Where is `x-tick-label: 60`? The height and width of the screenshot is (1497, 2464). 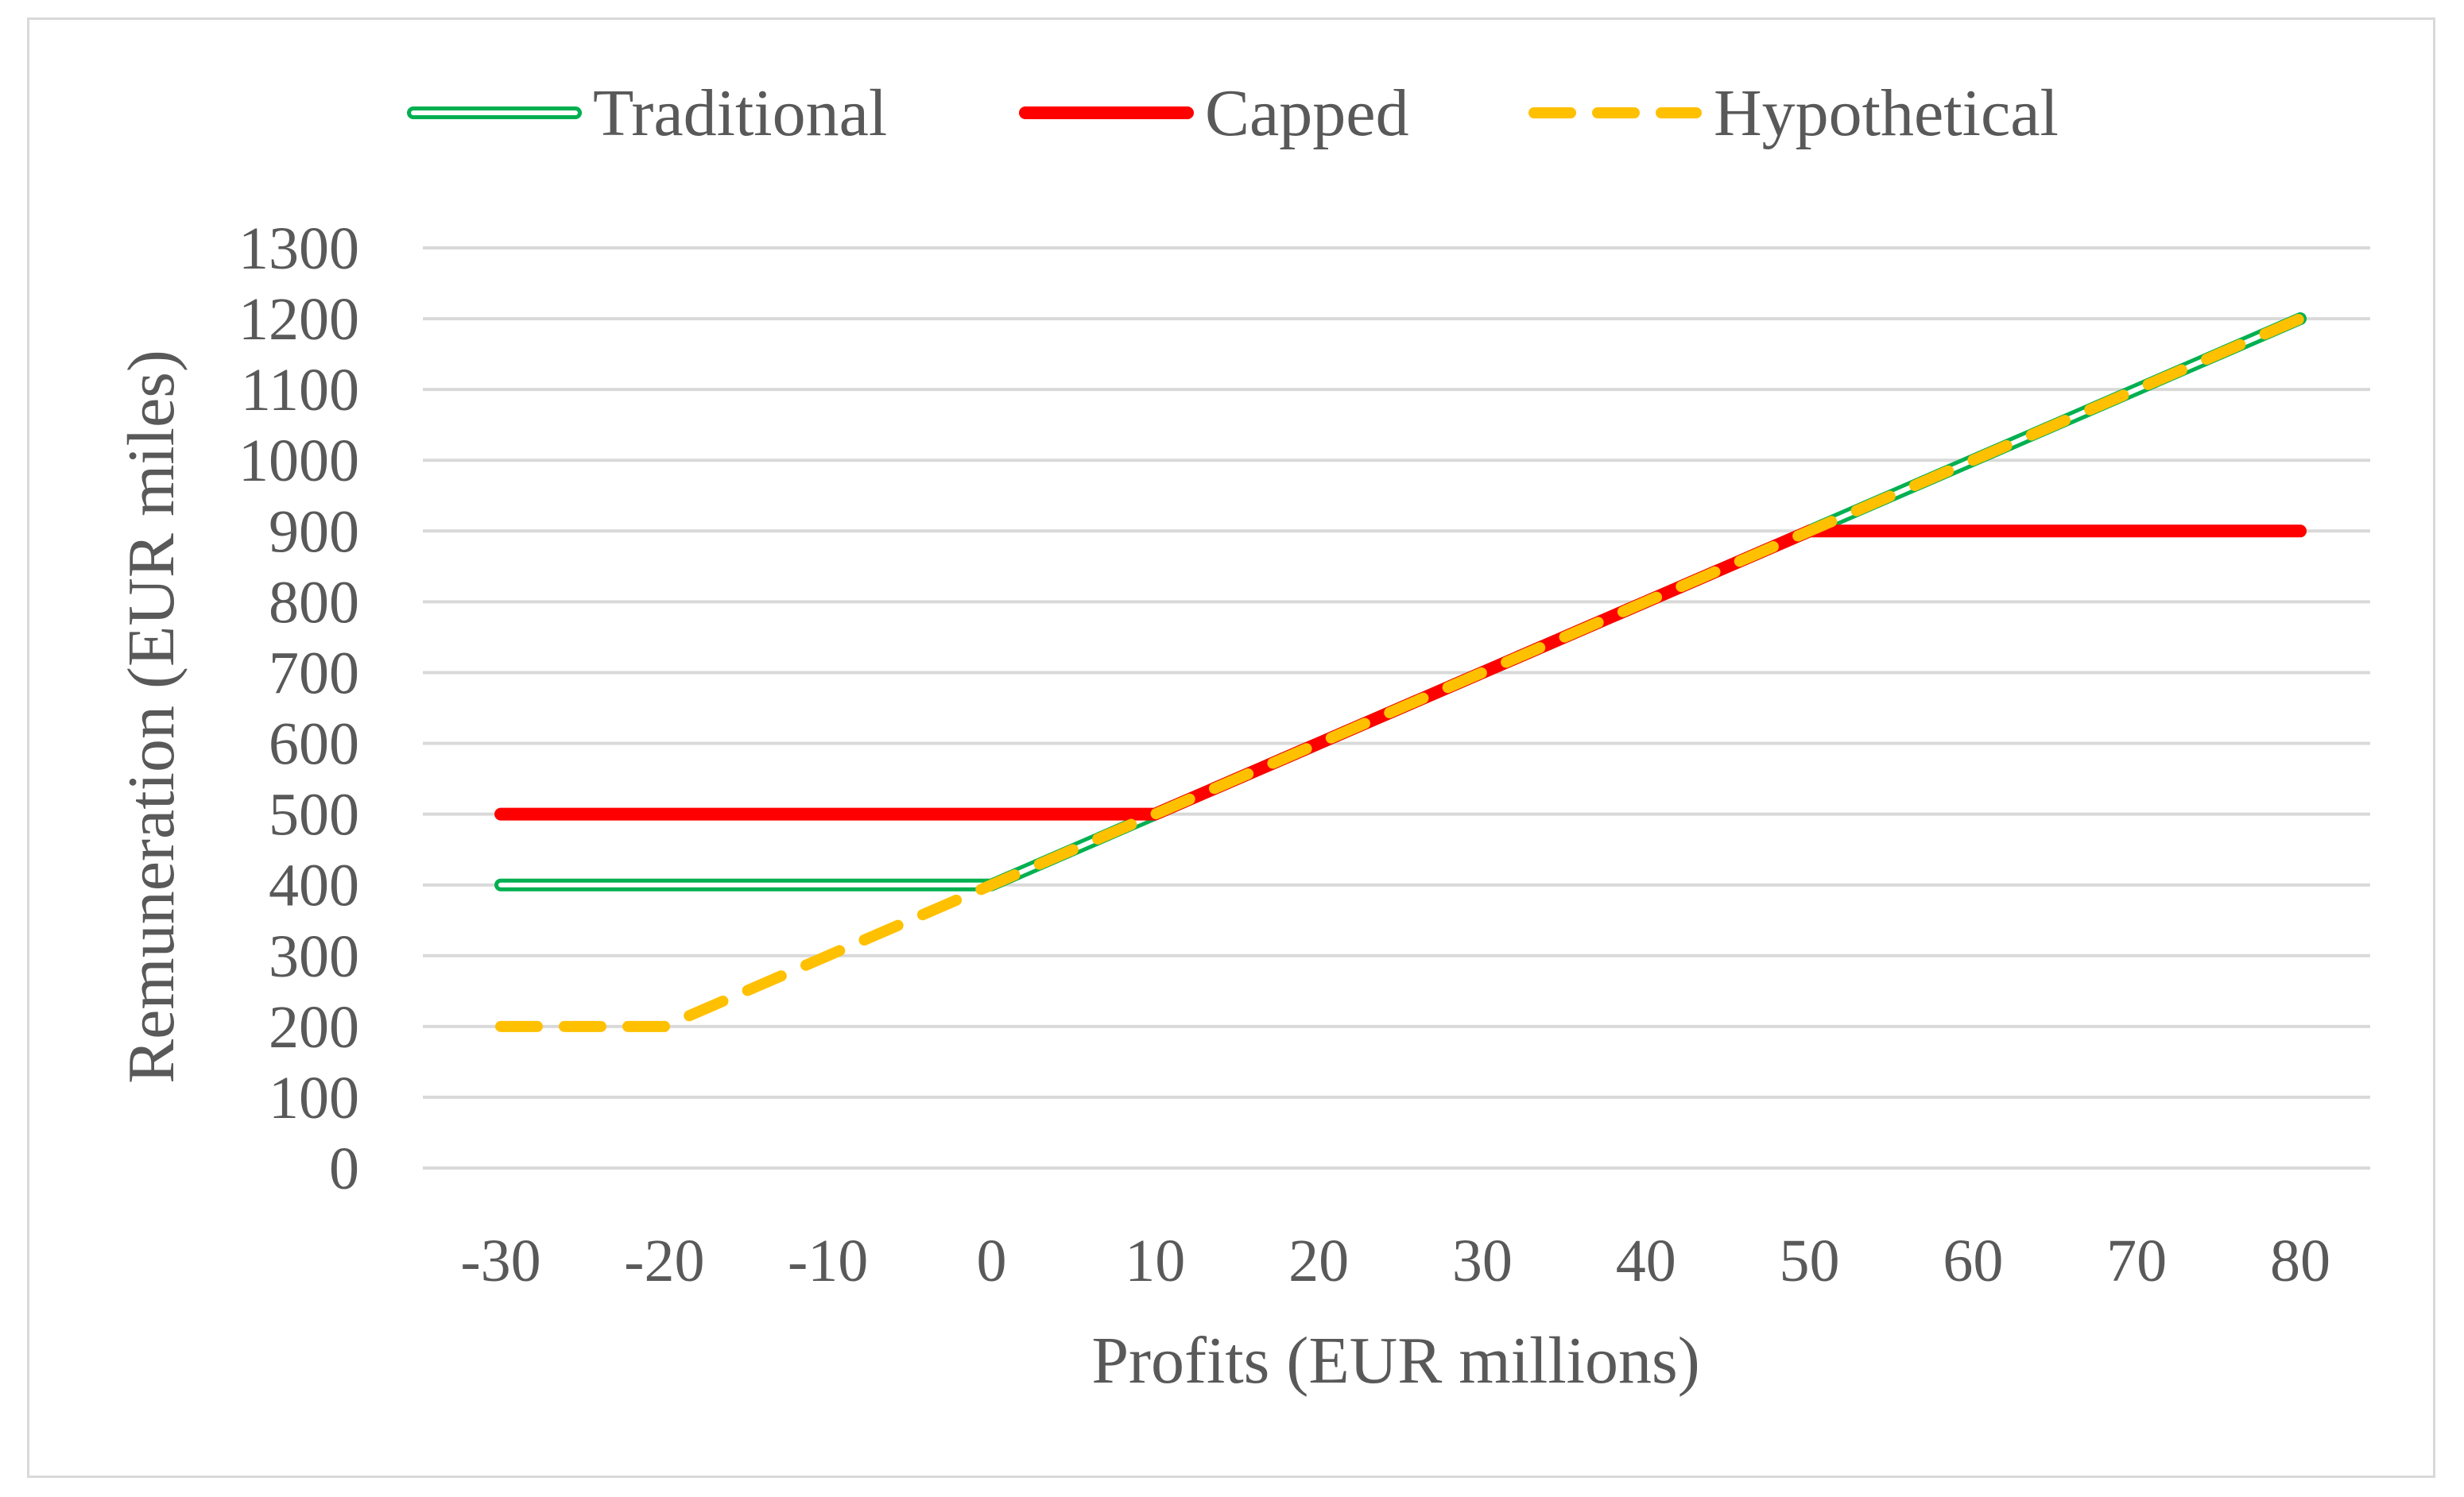 x-tick-label: 60 is located at coordinates (1973, 1261).